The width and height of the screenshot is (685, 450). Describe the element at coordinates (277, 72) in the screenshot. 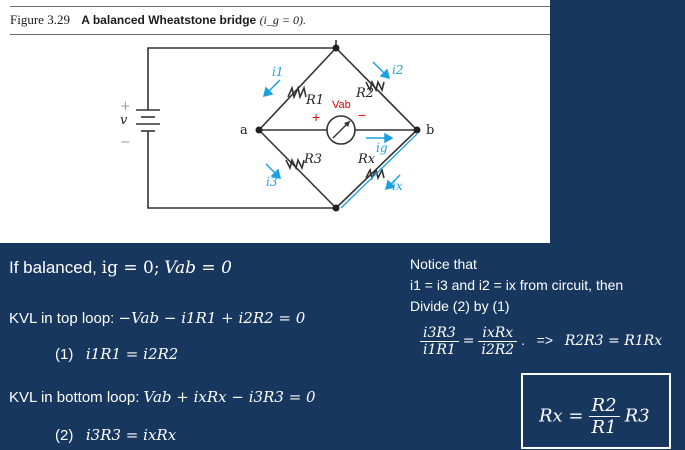

I see `i1-label: i1` at that location.